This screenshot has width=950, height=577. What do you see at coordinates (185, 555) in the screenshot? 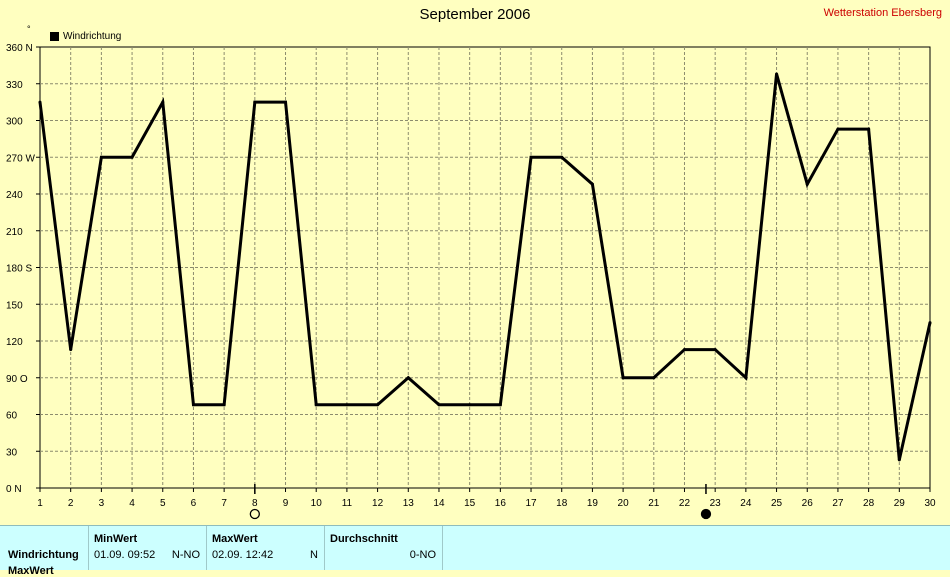
I see `stats-min-dir: N-NO` at bounding box center [185, 555].